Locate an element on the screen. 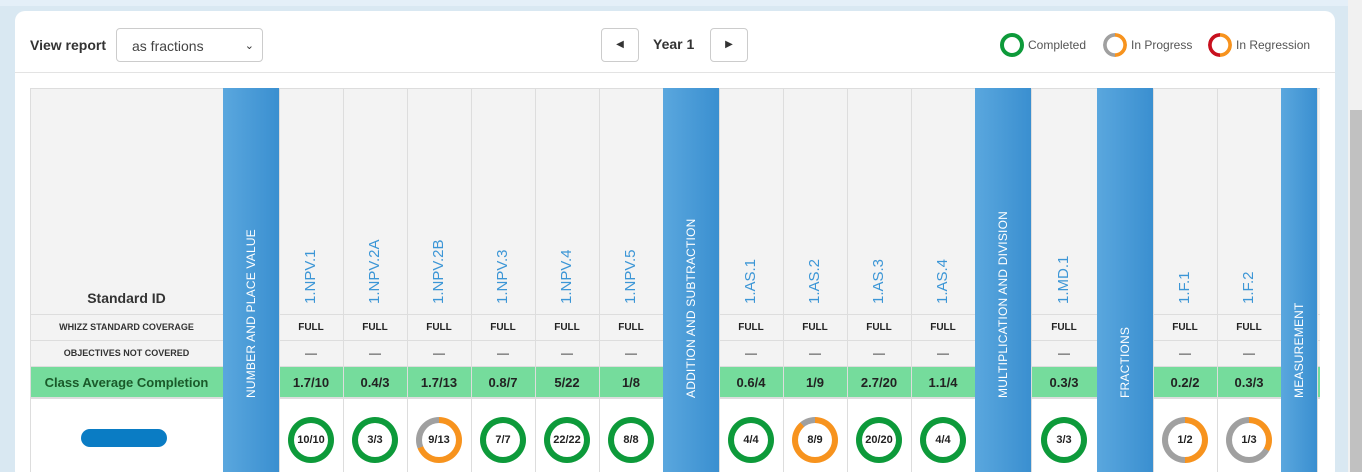 This screenshot has width=1362, height=472. category-column: FRACTIONS is located at coordinates (1125, 280).